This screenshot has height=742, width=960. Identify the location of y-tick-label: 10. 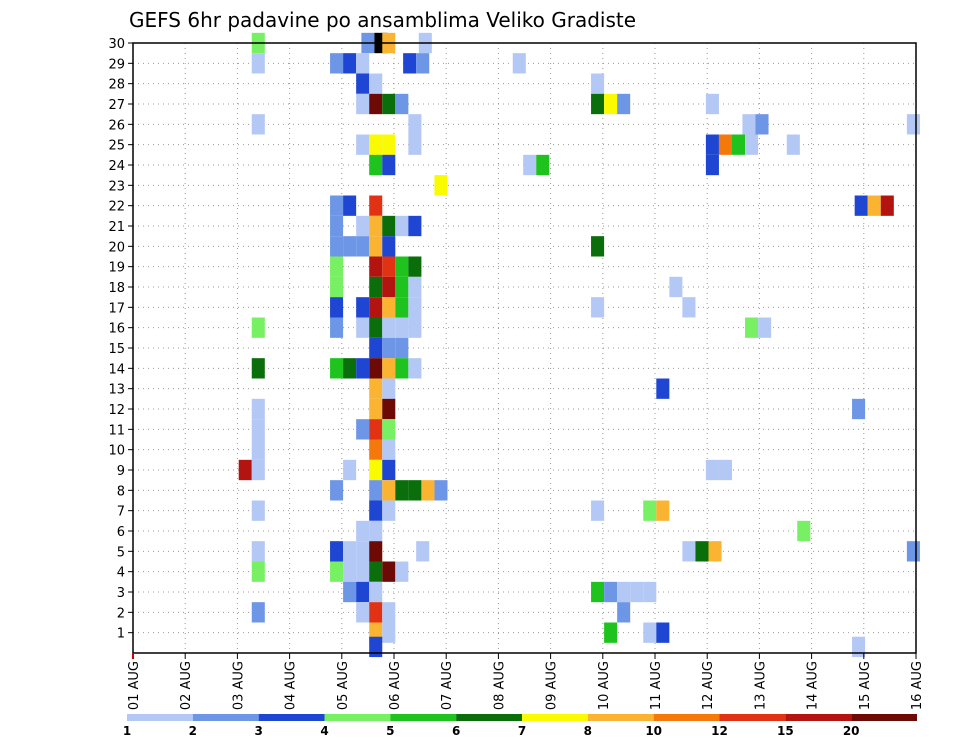
(116, 451).